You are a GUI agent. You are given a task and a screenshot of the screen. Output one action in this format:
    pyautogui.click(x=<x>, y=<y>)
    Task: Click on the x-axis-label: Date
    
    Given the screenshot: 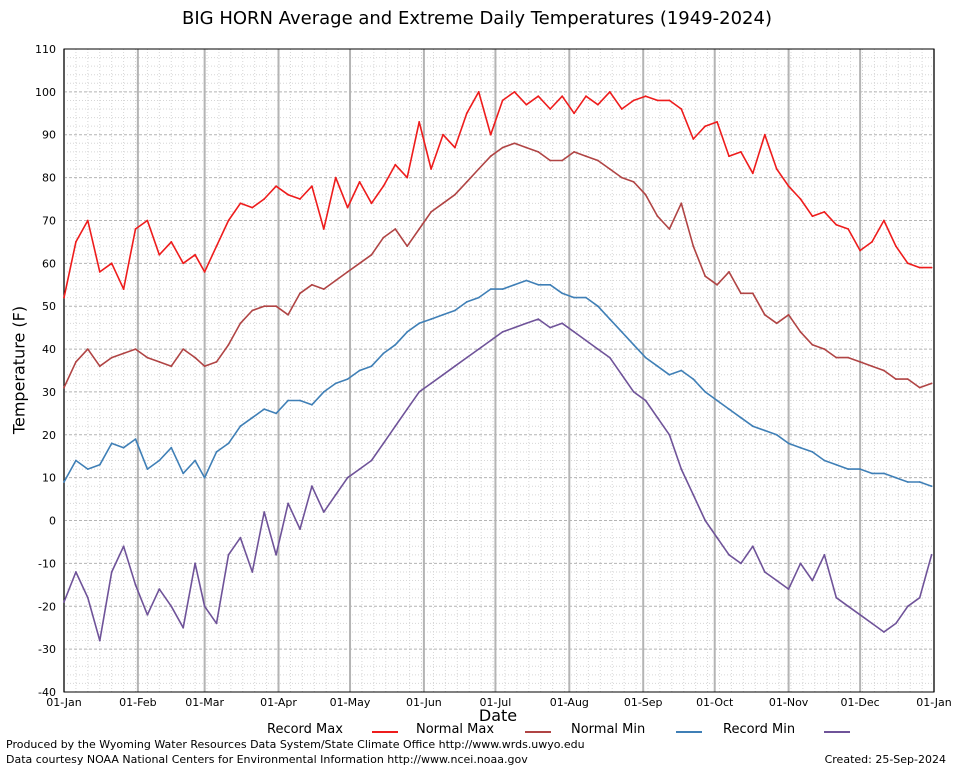 What is the action you would take?
    pyautogui.click(x=498, y=715)
    